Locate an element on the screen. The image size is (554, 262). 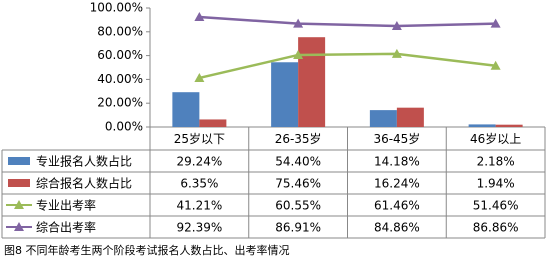
table-value: 1.94% is located at coordinates (496, 184).